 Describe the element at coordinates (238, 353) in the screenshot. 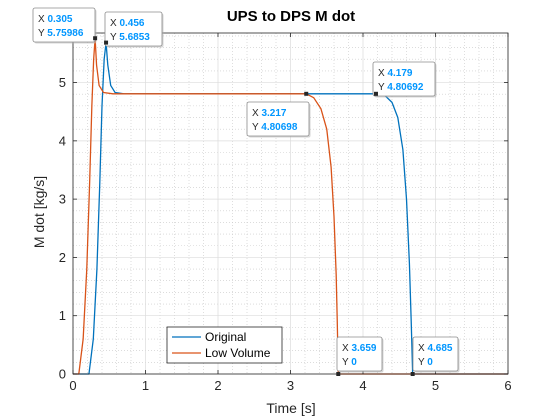

I see `legend-entry: Low Volume` at that location.